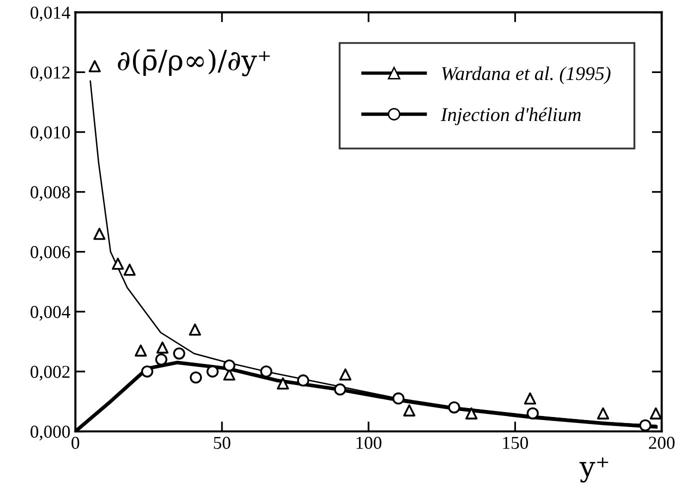  I want to click on legend-label: Wardana et al. (1995), so click(526, 75).